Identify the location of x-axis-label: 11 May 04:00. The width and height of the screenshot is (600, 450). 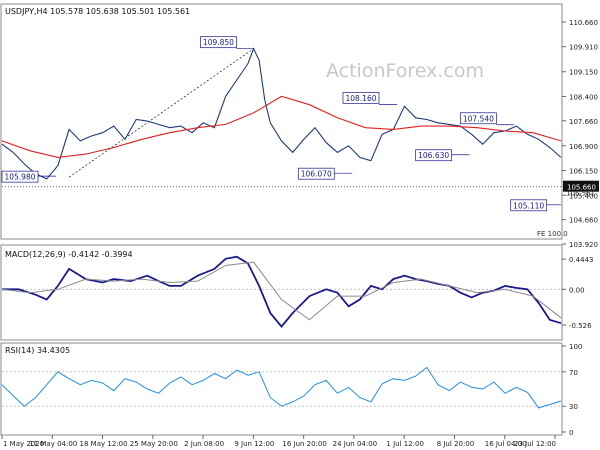
(53, 444).